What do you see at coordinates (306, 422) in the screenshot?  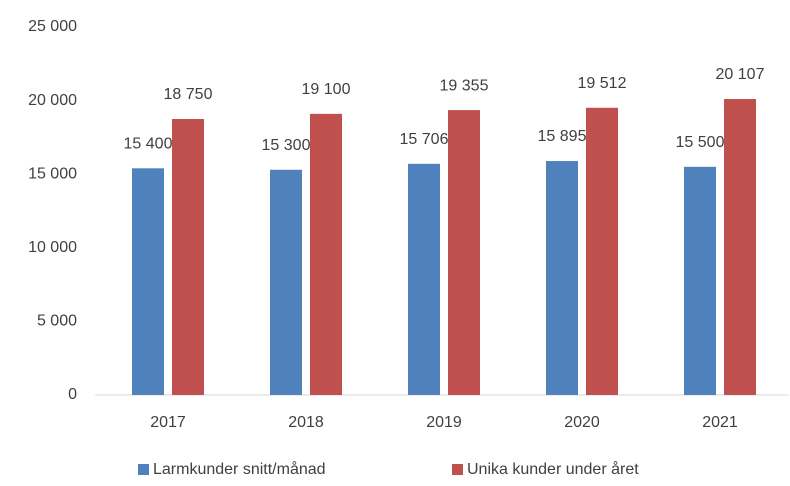 I see `x-tick-label: 2018` at bounding box center [306, 422].